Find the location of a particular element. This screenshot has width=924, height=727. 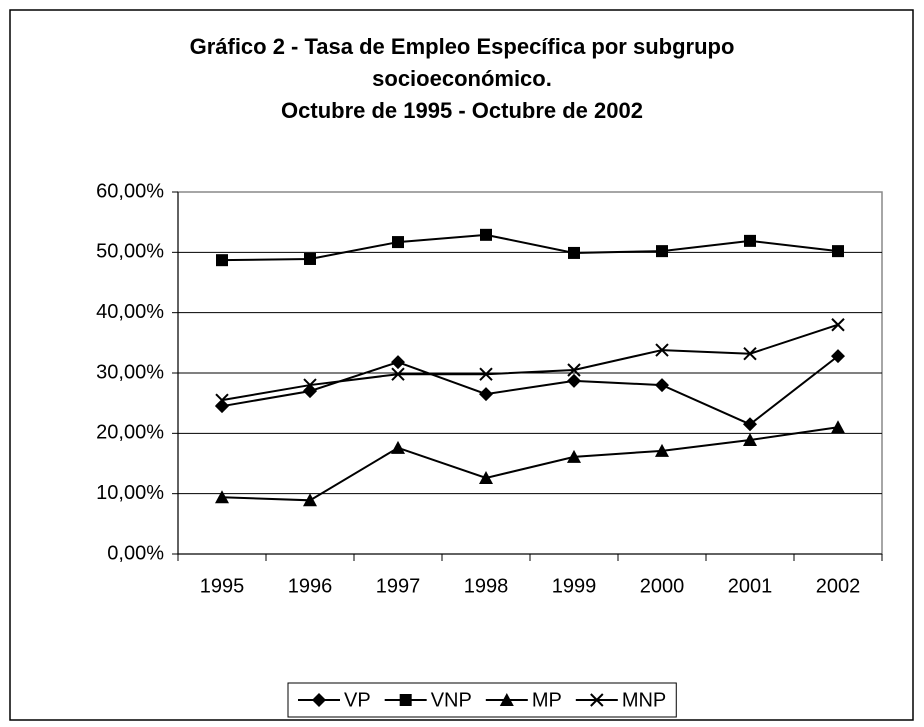

legend-label: MP is located at coordinates (547, 700).